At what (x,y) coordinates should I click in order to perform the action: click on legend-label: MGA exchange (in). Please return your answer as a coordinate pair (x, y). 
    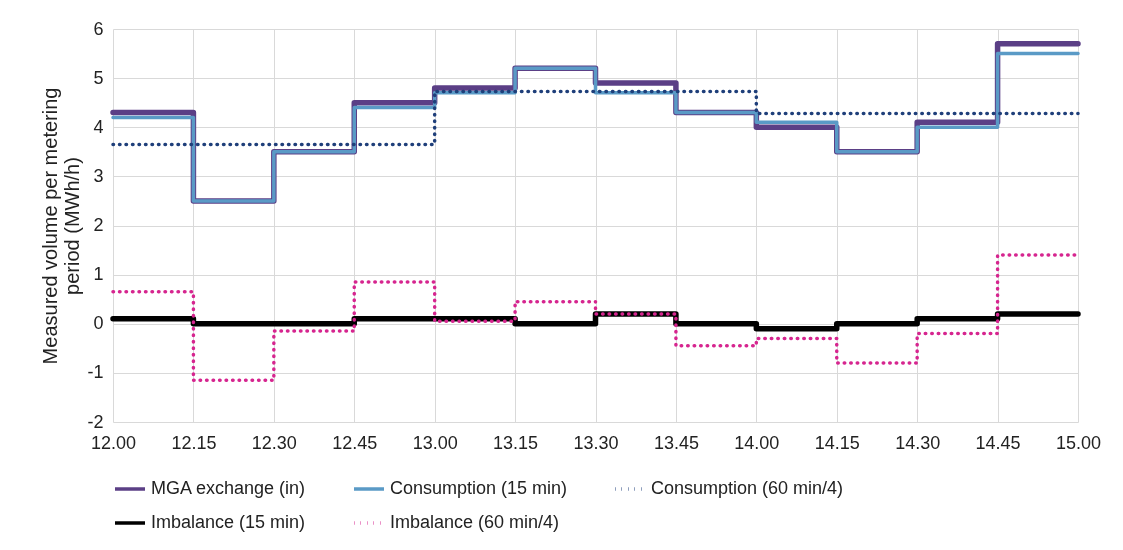
    Looking at the image, I should click on (228, 488).